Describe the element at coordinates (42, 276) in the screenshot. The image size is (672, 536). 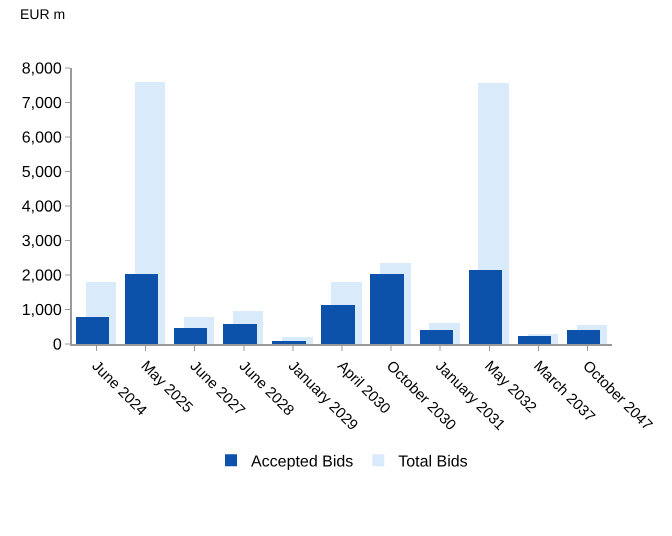
I see `y-tick-label: 2,000` at that location.